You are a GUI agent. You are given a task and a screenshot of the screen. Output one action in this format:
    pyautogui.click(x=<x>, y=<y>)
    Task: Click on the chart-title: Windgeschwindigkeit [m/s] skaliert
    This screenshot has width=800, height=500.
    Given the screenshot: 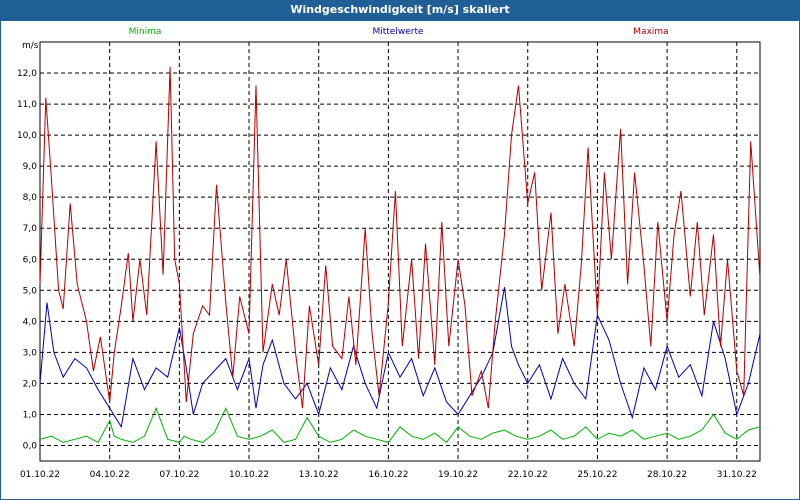 What is the action you would take?
    pyautogui.click(x=400, y=10)
    